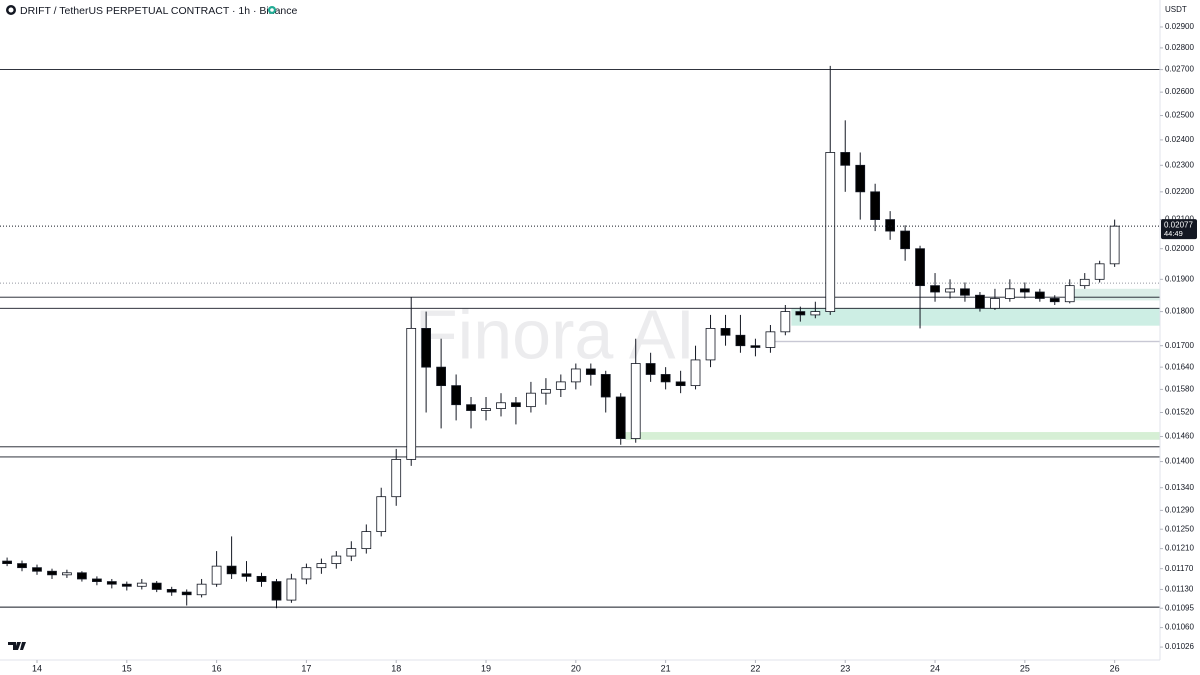 This screenshot has width=1200, height=675. I want to click on x-tick-label: 21, so click(666, 668).